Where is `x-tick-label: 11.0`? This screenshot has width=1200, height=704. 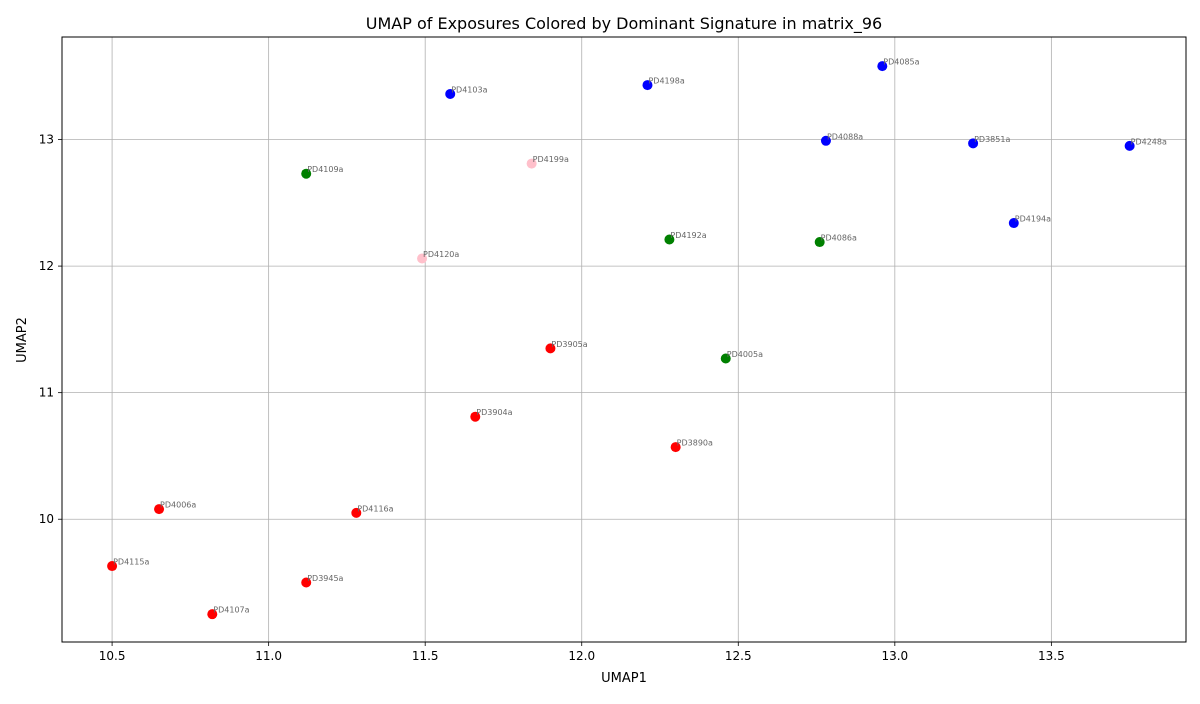 x-tick-label: 11.0 is located at coordinates (268, 656).